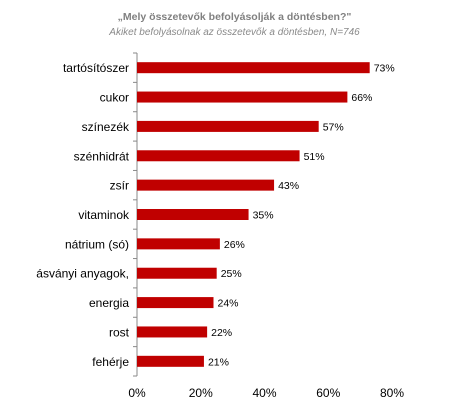  I want to click on value-label: 43%, so click(288, 186).